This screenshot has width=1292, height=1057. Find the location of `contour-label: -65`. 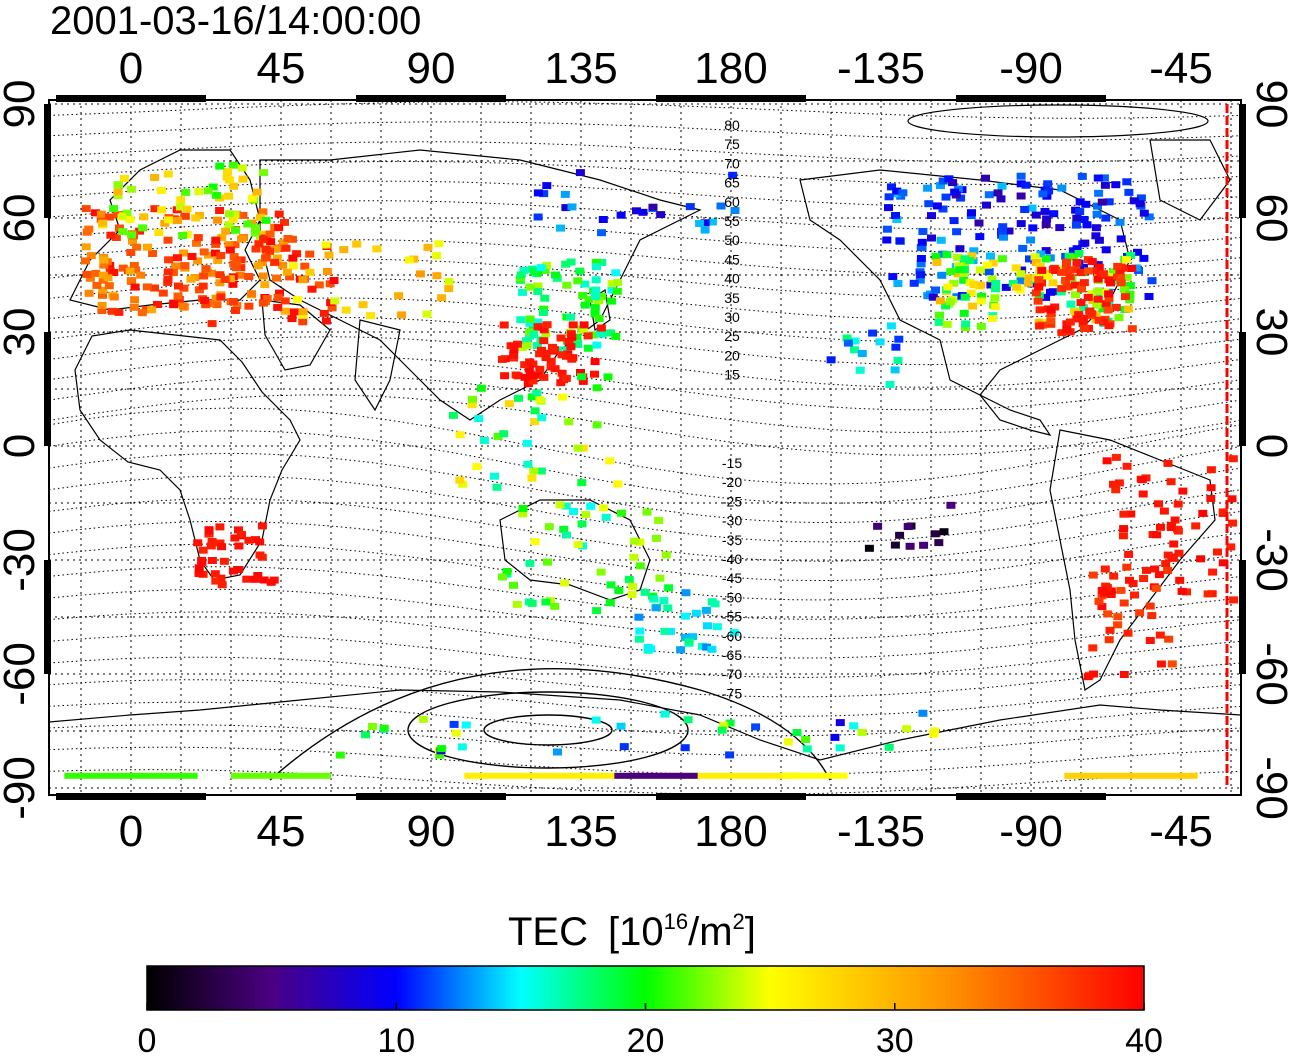

contour-label: -65 is located at coordinates (732, 655).